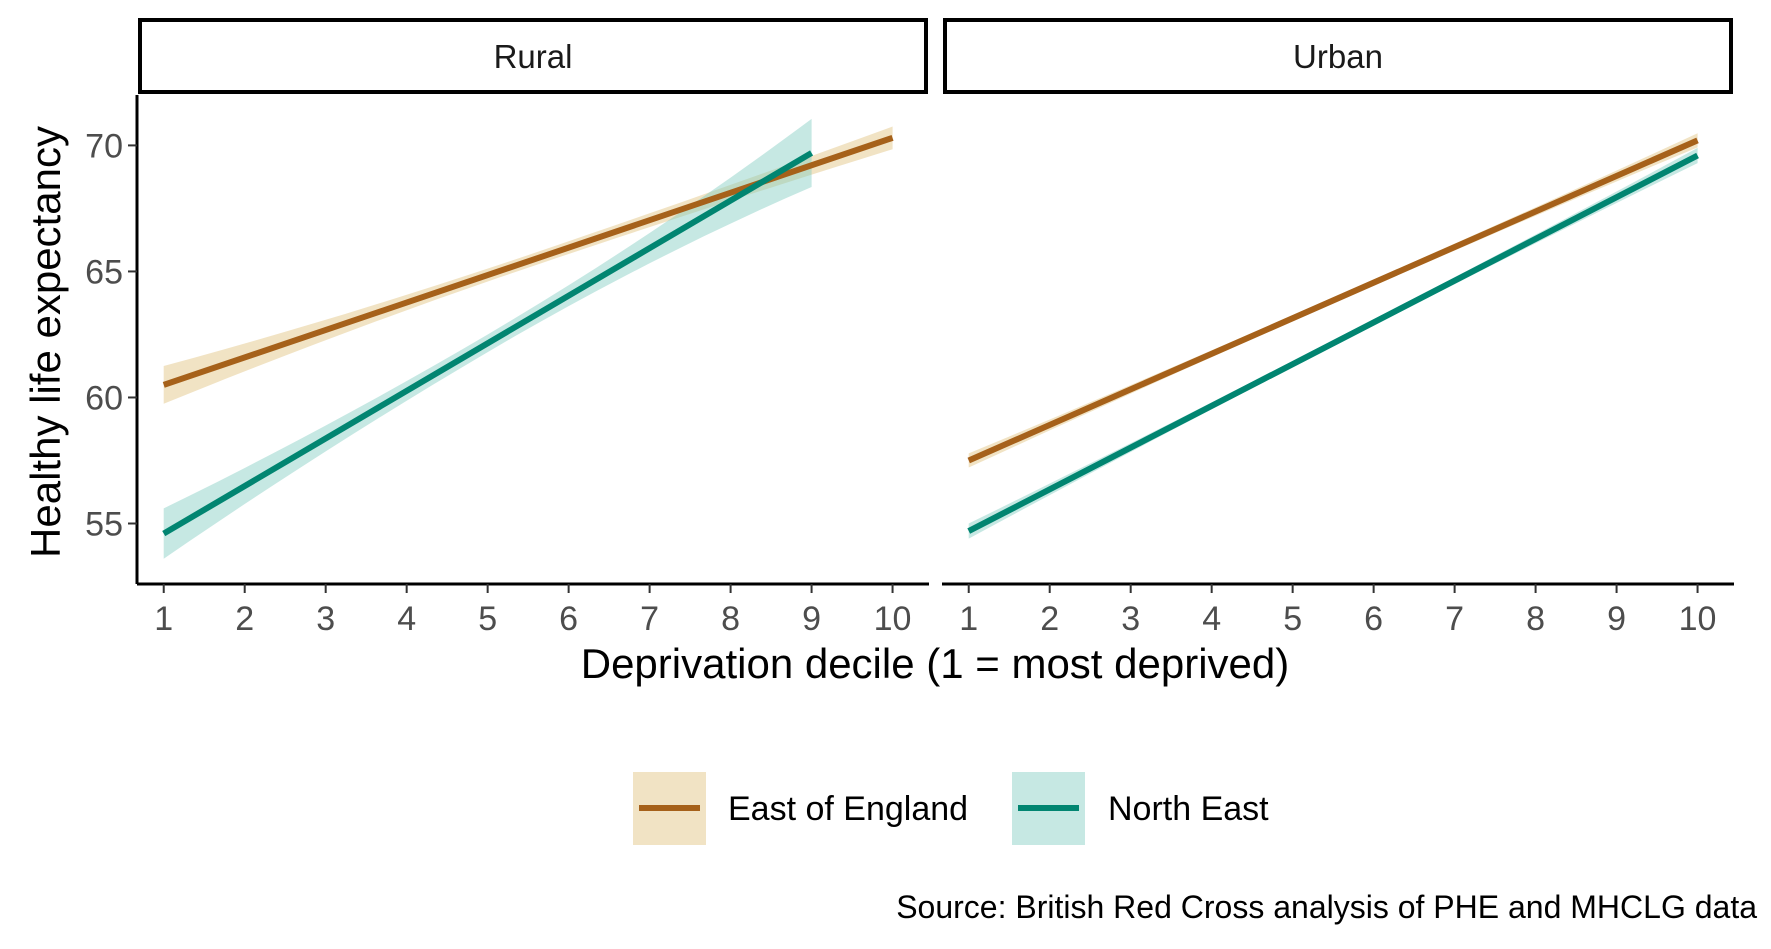  I want to click on series-line-urban-east-of-england, so click(1333, 300).